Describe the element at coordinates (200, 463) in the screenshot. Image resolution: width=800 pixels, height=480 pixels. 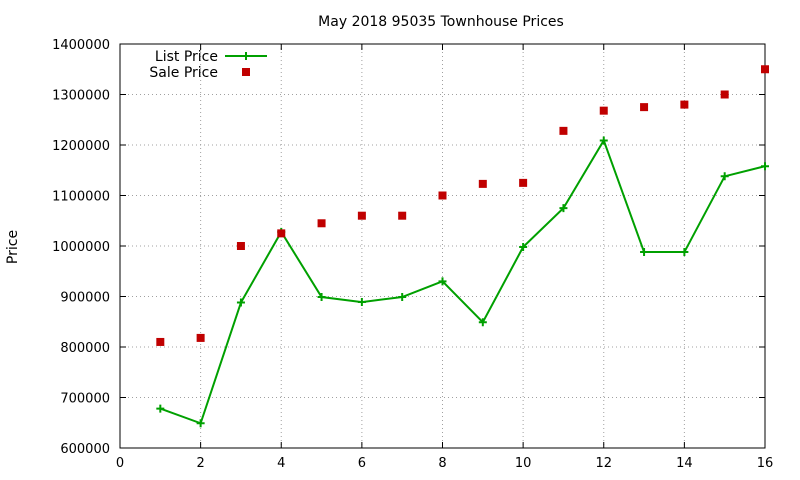
I see `x-tick-label: 2` at that location.